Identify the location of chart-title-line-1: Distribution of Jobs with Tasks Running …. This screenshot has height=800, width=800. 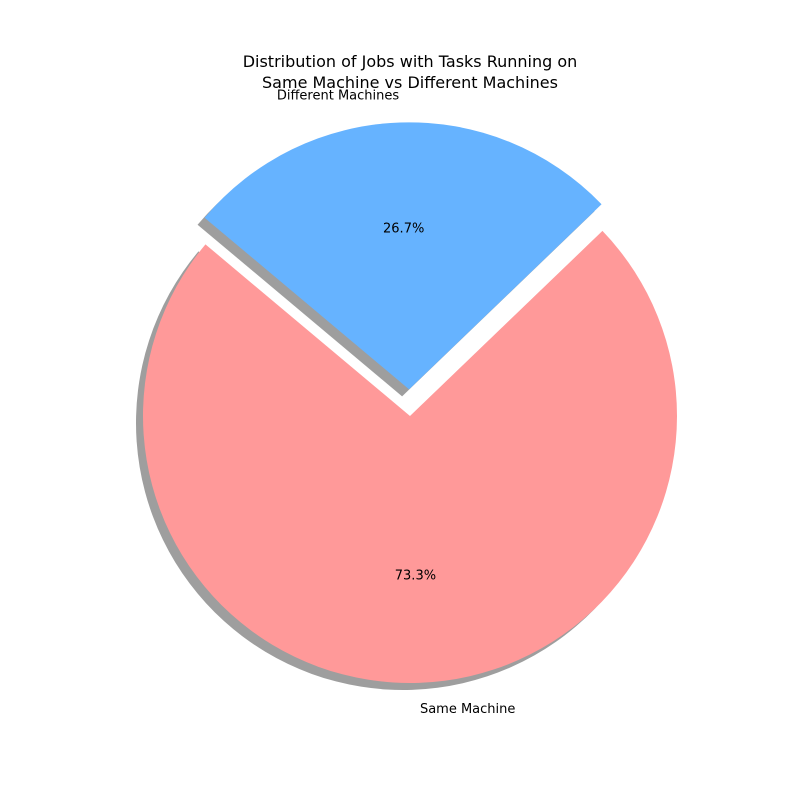
(410, 61).